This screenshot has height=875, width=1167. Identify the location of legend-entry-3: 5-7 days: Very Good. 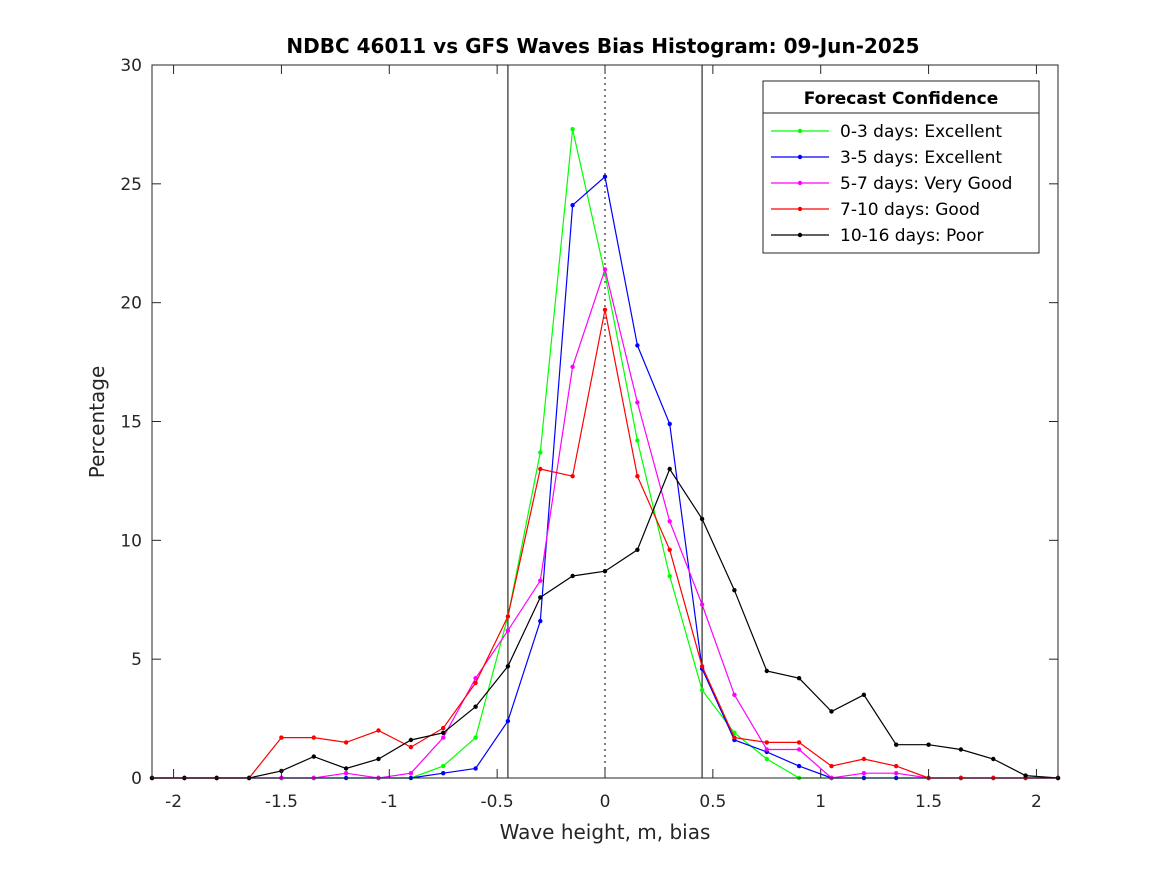
(891, 184).